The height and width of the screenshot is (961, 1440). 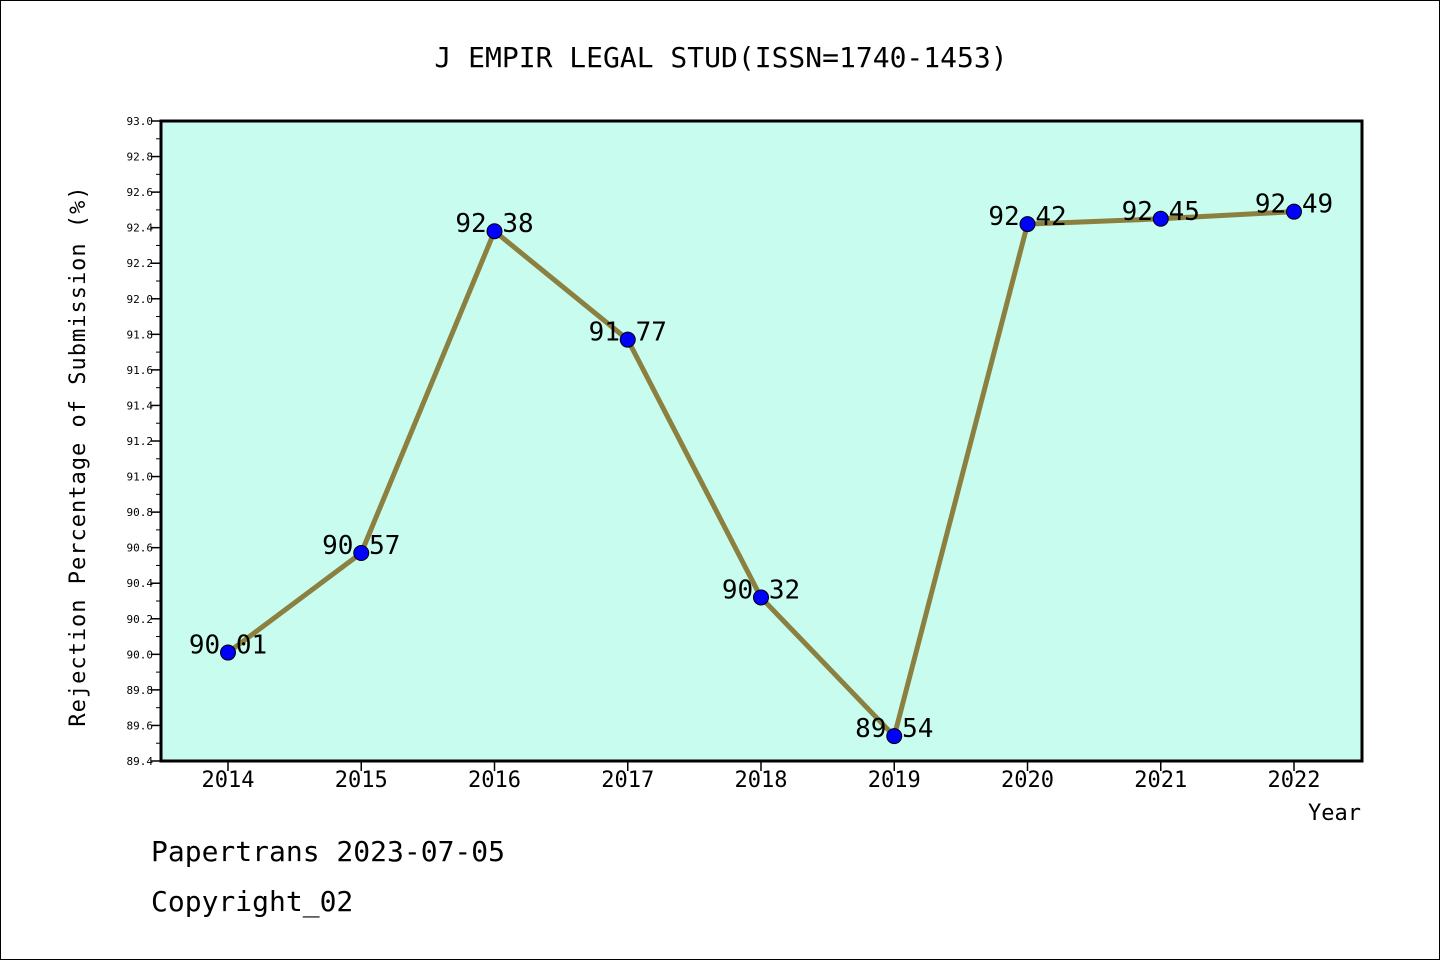 What do you see at coordinates (140, 263) in the screenshot?
I see `y-tick-label: 92.2` at bounding box center [140, 263].